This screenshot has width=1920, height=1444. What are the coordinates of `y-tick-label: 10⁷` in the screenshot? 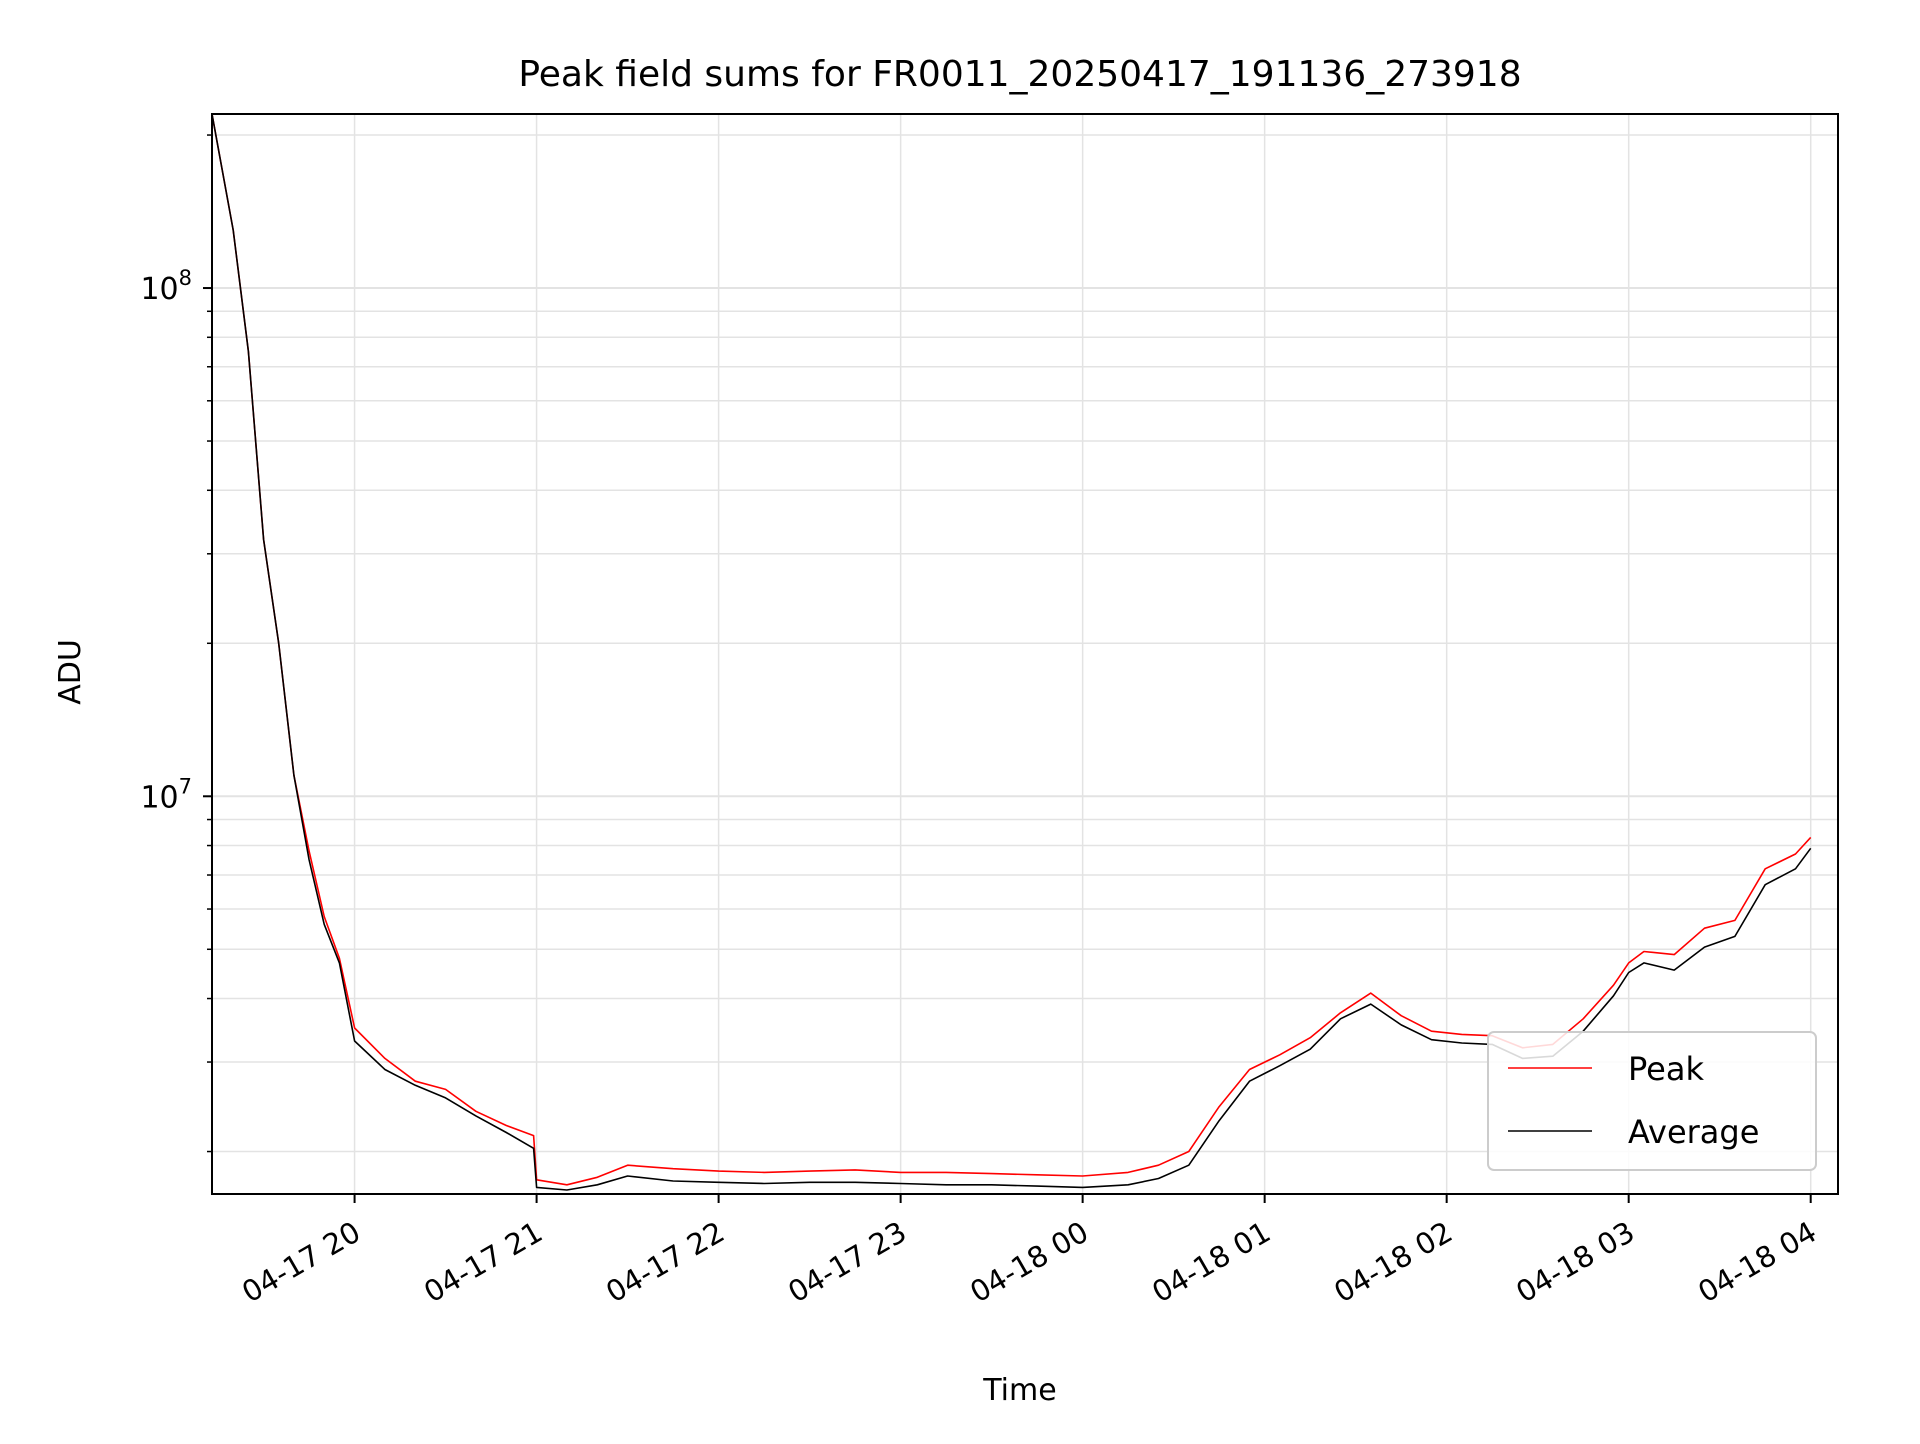 It's located at (166, 794).